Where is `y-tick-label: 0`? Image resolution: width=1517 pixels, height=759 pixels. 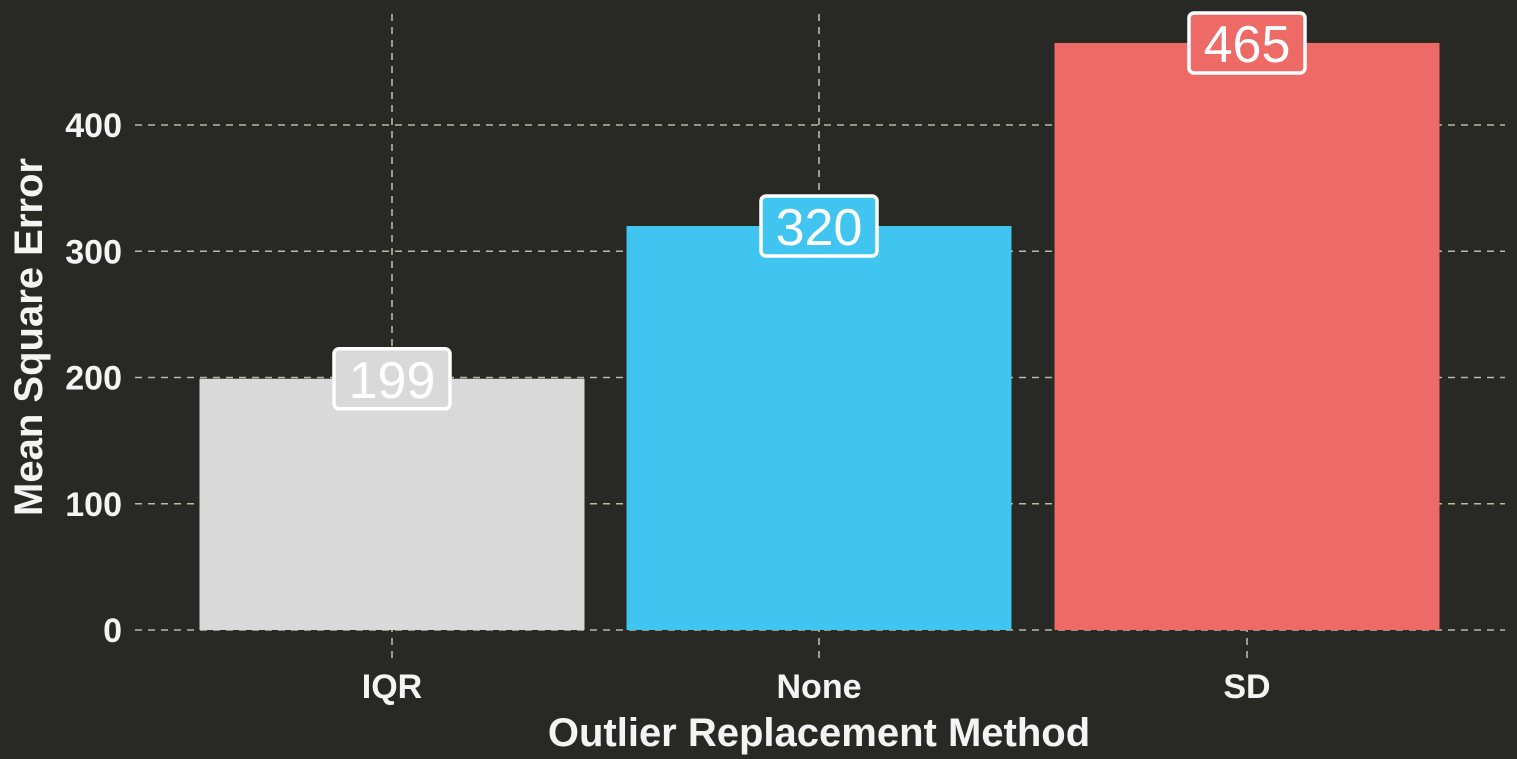
y-tick-label: 0 is located at coordinates (112, 631).